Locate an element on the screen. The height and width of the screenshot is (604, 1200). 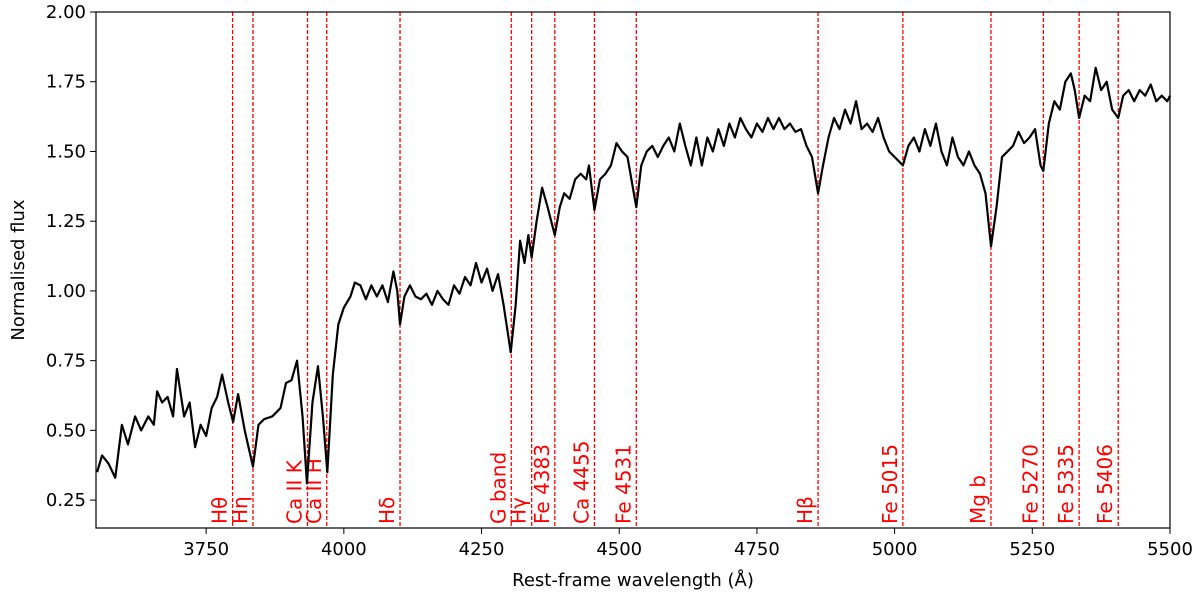
x-tick-label: 4500 is located at coordinates (619, 549).